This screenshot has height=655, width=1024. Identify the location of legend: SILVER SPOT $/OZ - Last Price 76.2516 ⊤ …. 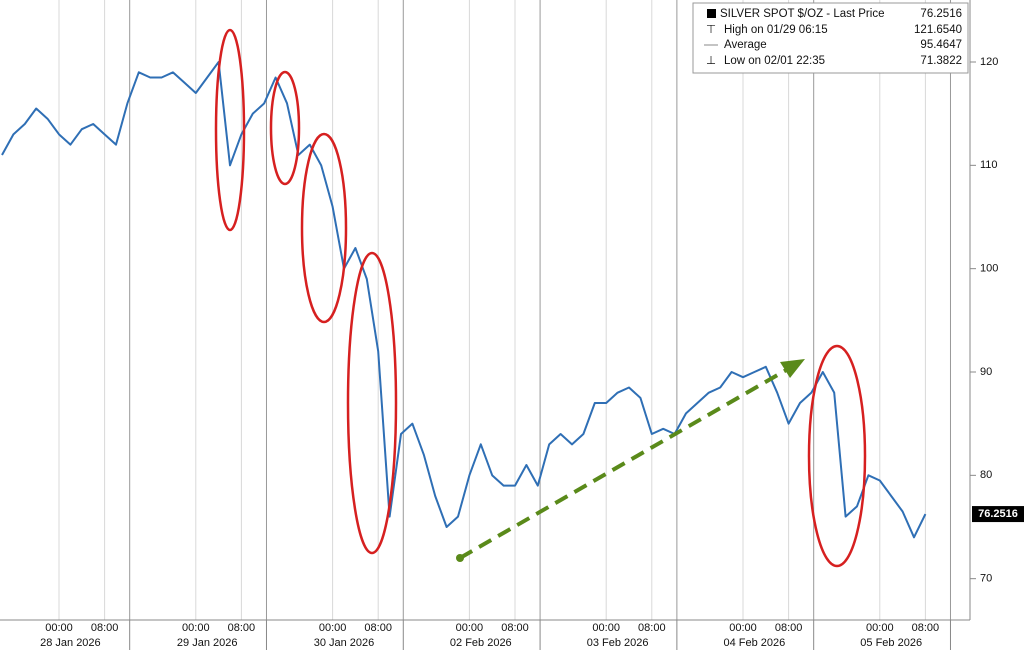
(830, 38).